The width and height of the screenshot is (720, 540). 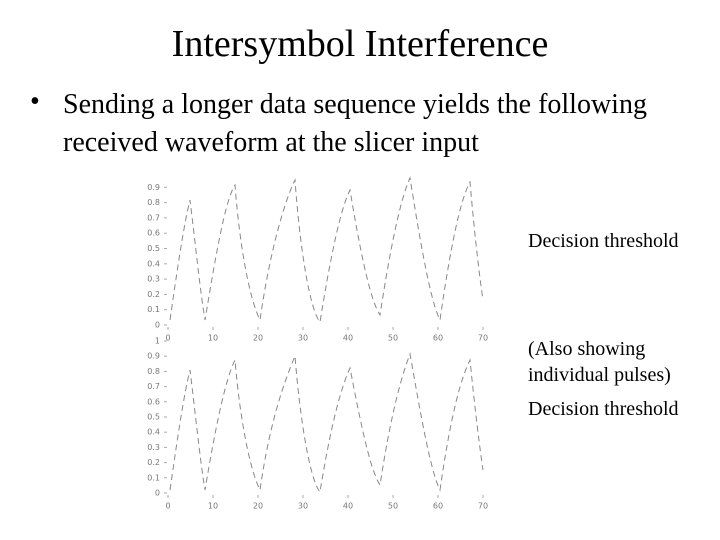 What do you see at coordinates (599, 362) in the screenshot?
I see `annotation: (Also showing individual pulses)` at bounding box center [599, 362].